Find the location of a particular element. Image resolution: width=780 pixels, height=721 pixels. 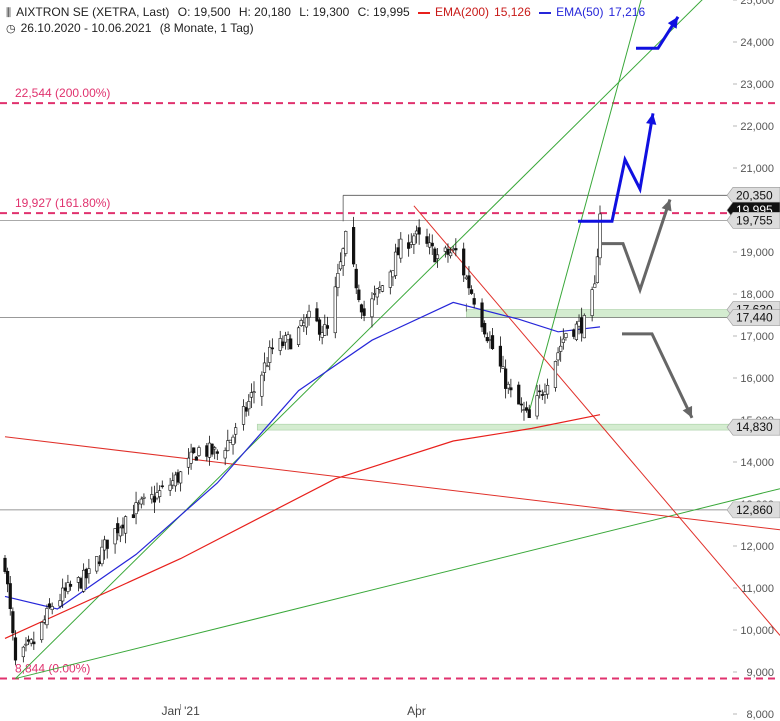

price-marker-label: 19,755 is located at coordinates (754, 220).